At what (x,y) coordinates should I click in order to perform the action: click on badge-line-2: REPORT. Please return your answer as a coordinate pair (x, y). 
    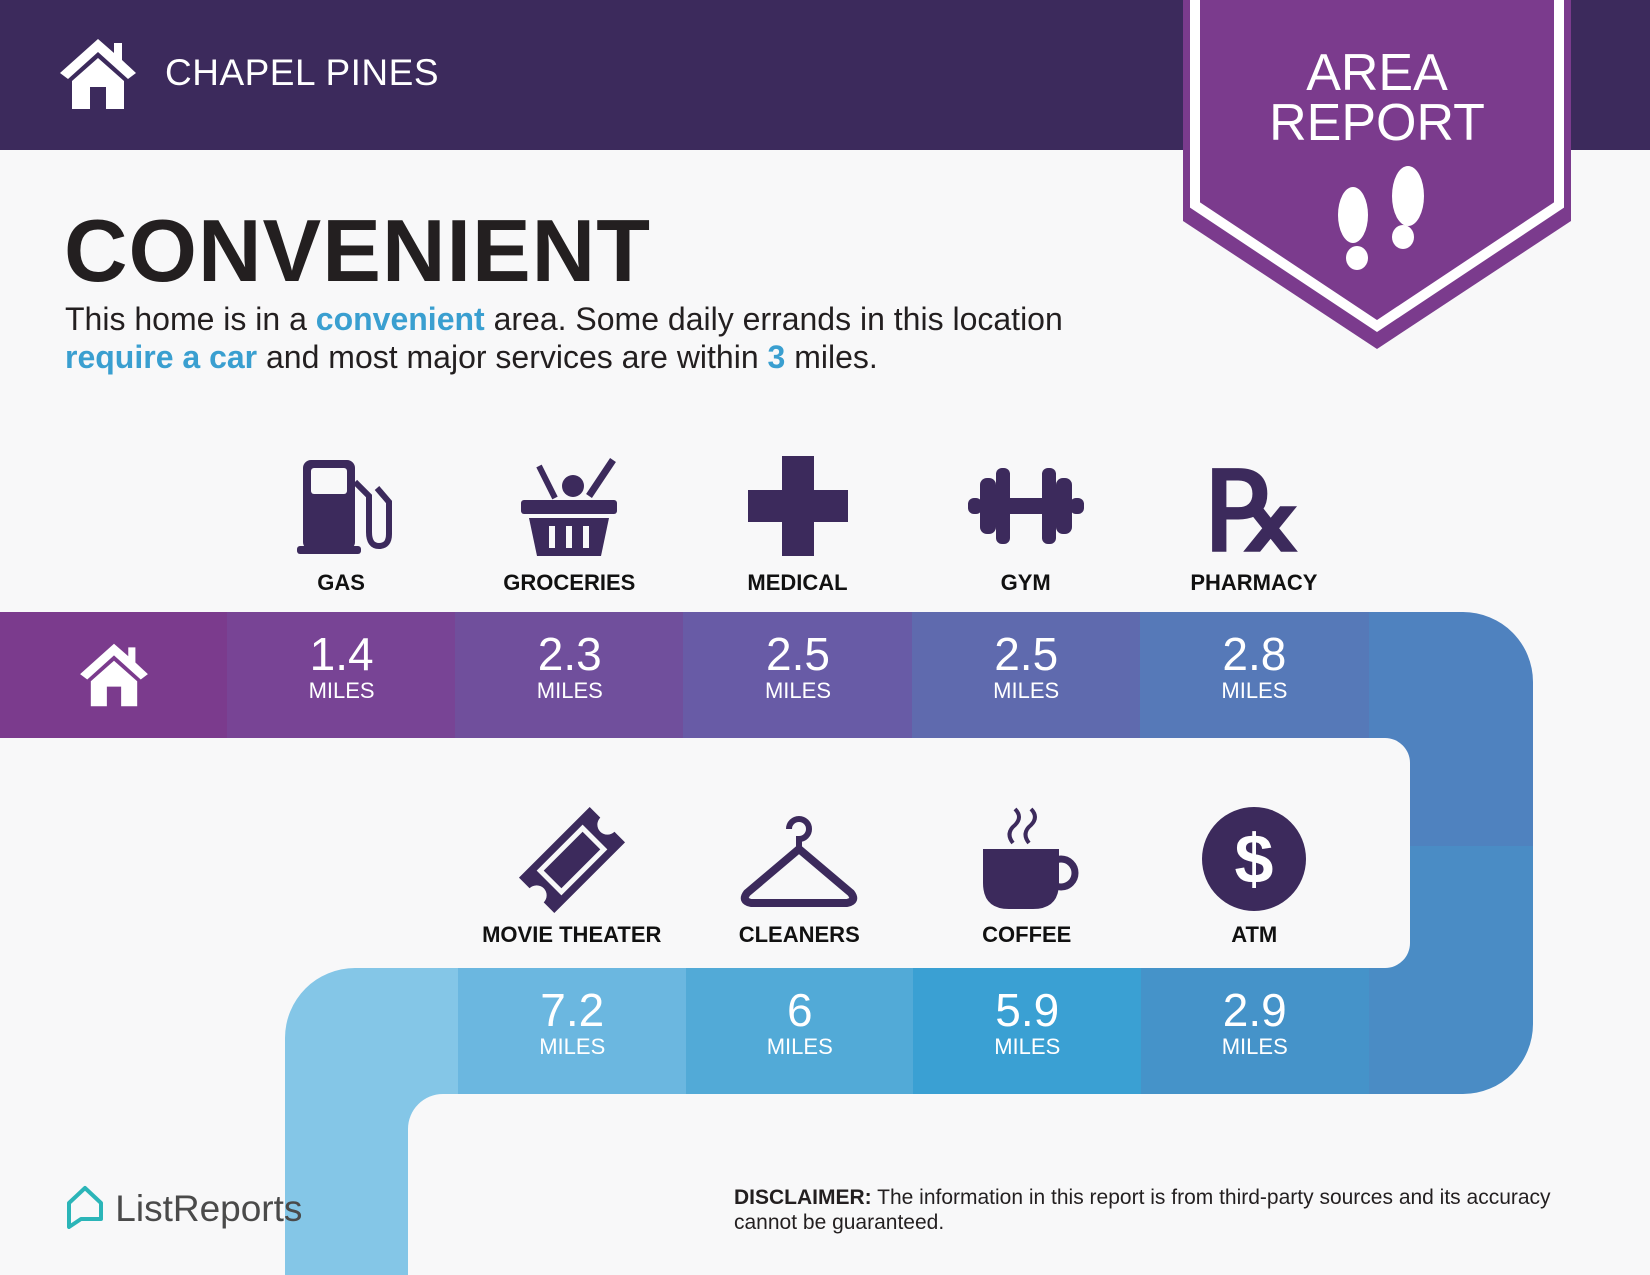
    Looking at the image, I should click on (1377, 123).